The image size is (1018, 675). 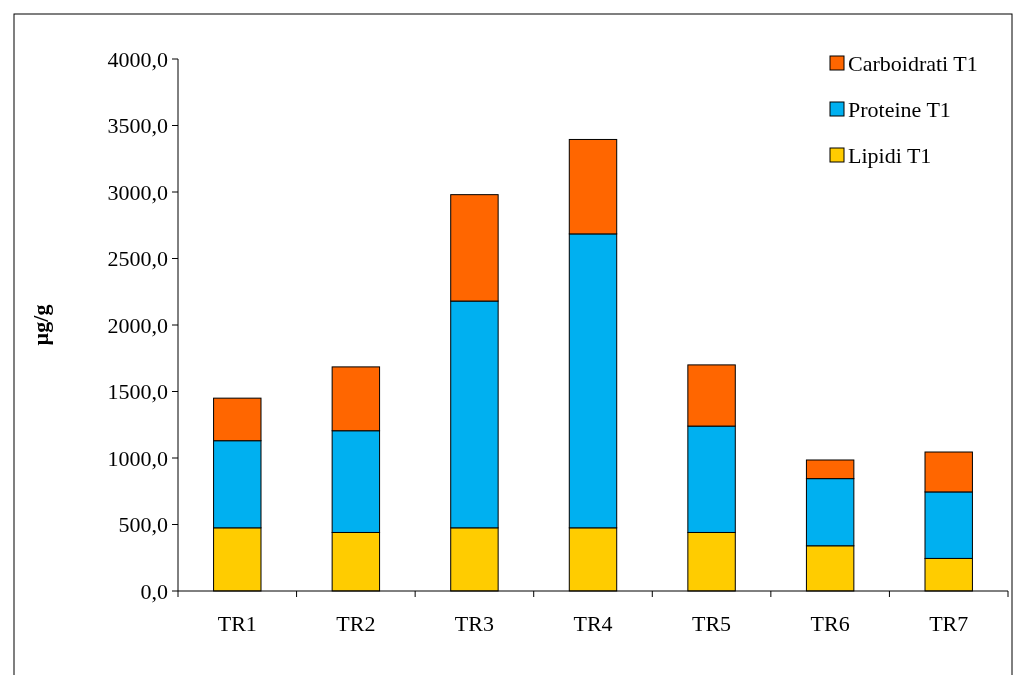 What do you see at coordinates (474, 623) in the screenshot?
I see `x-tick-label: TR3` at bounding box center [474, 623].